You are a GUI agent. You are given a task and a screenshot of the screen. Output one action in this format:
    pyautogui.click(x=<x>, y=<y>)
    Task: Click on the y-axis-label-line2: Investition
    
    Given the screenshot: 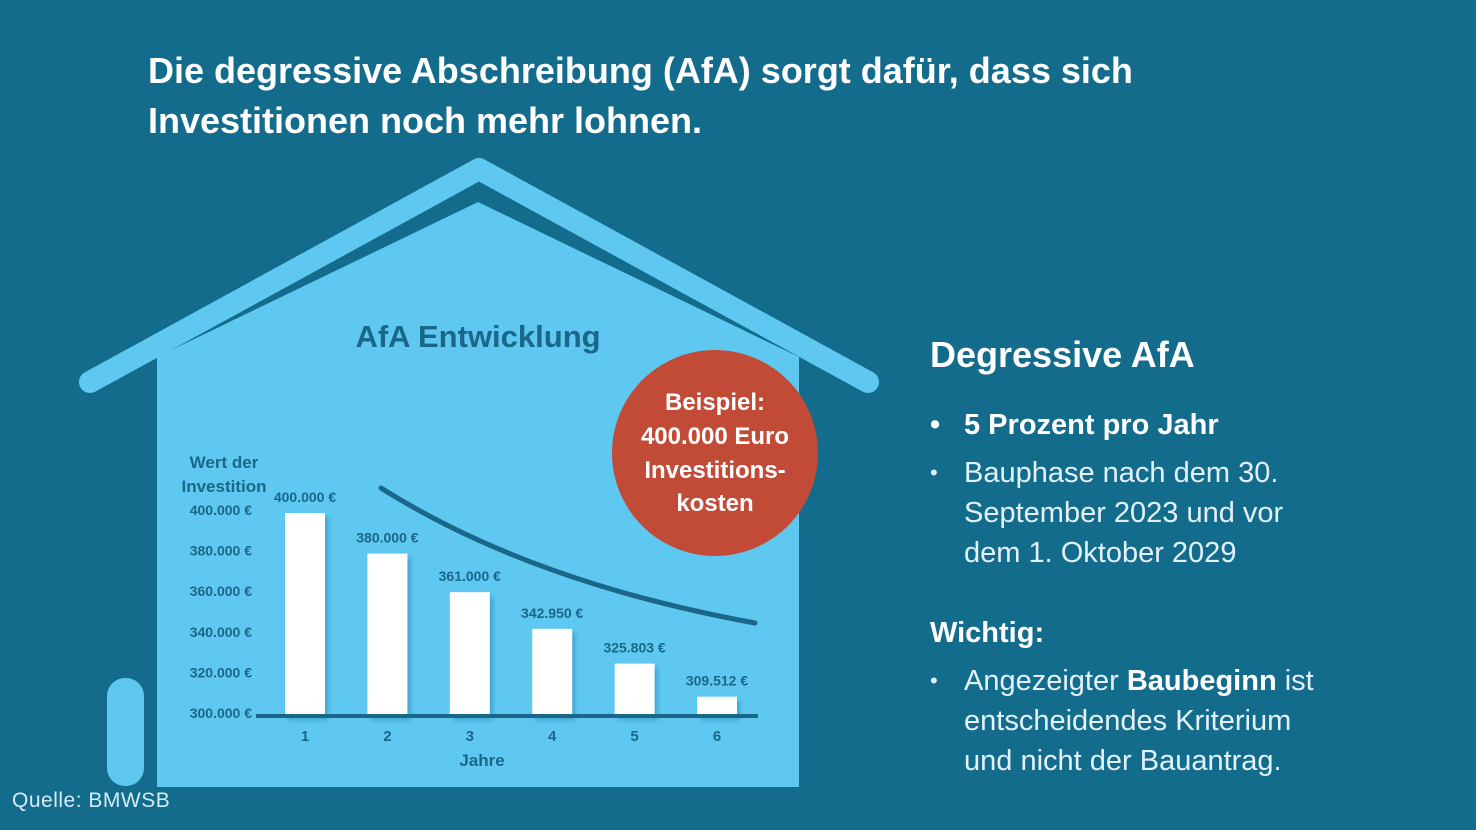 What is the action you would take?
    pyautogui.click(x=223, y=486)
    